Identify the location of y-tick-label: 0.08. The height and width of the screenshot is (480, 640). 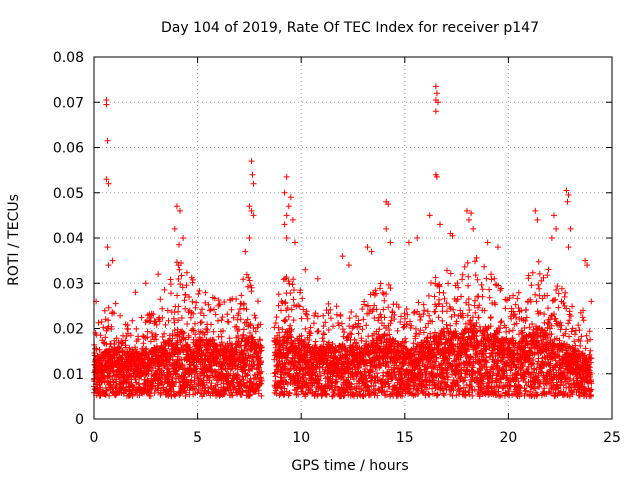
(68, 58).